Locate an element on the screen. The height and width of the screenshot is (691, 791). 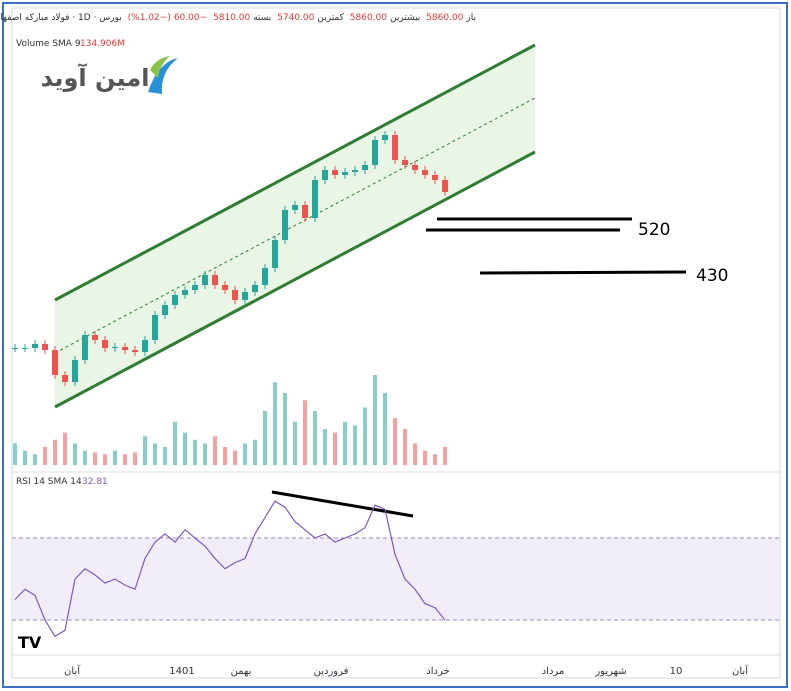
tv-logo: TV is located at coordinates (30, 642).